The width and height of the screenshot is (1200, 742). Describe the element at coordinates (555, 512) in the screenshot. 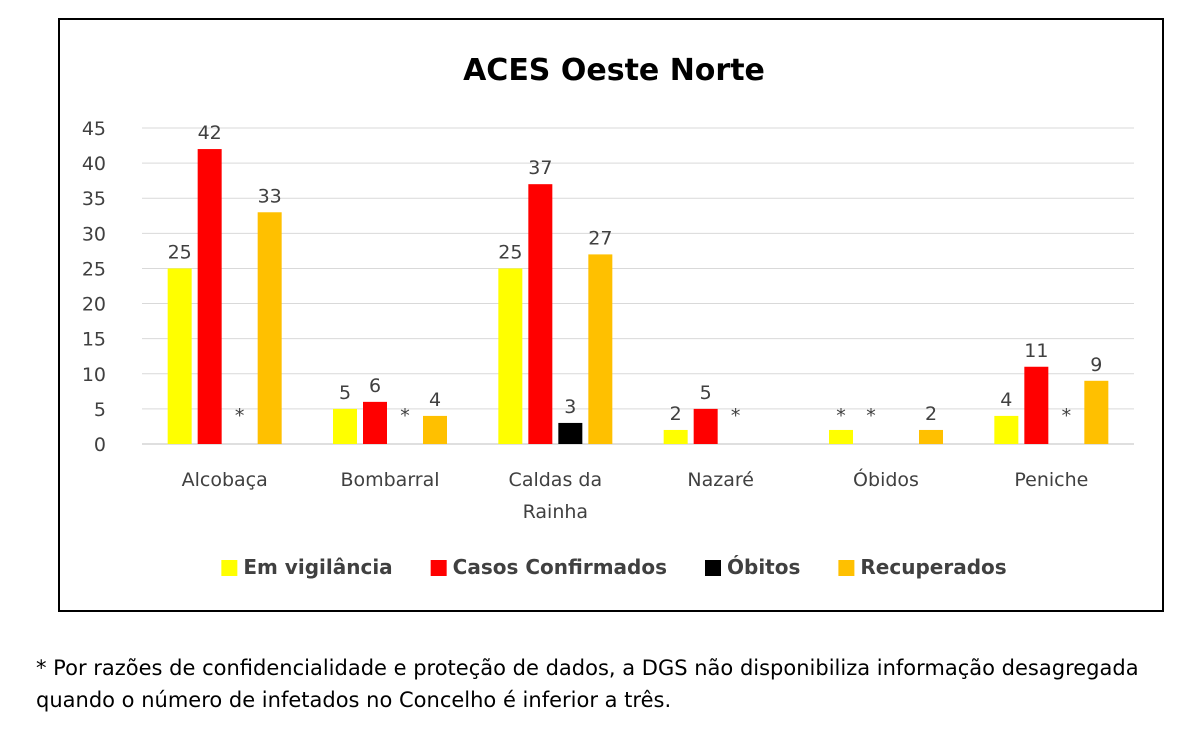

I see `x-category-label: Rainha` at that location.